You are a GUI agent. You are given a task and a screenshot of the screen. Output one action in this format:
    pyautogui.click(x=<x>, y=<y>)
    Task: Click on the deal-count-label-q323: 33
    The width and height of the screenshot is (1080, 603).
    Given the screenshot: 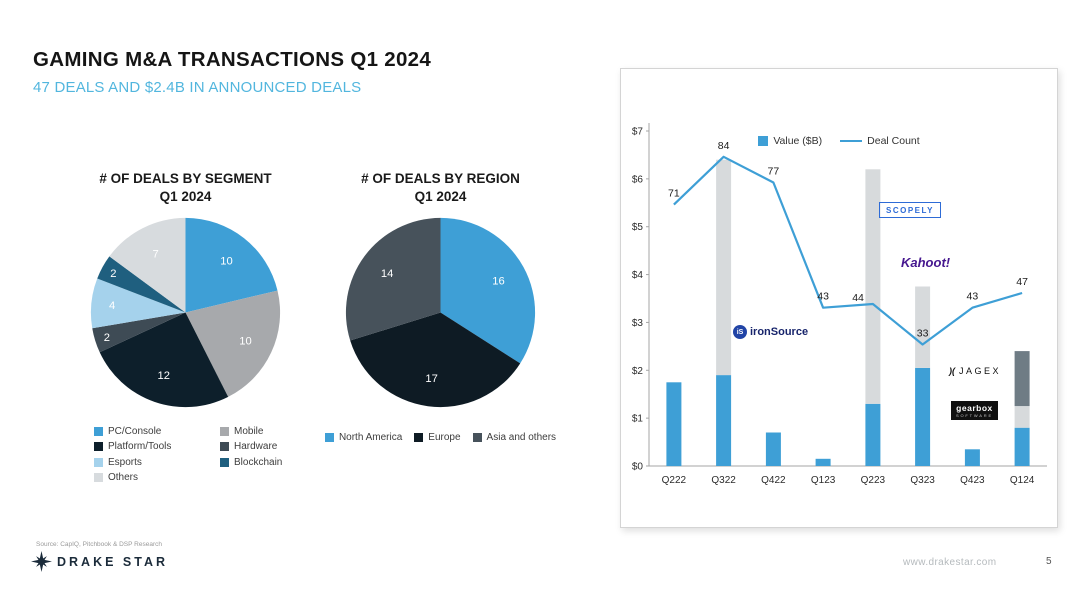 What is the action you would take?
    pyautogui.click(x=923, y=334)
    